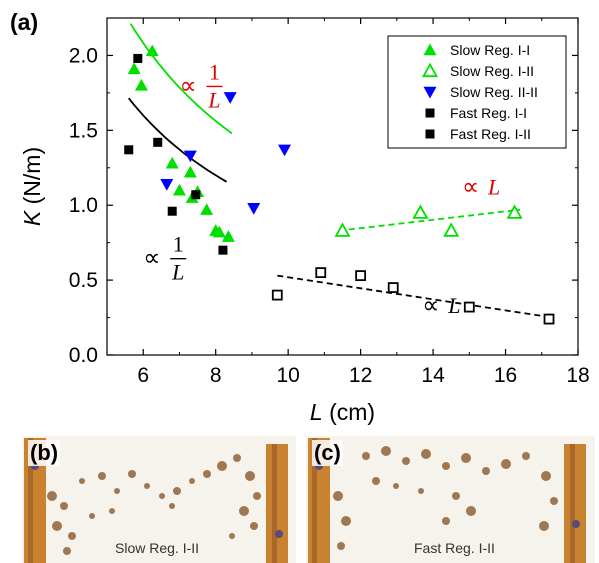  Describe the element at coordinates (24, 22) in the screenshot. I see `panel-a-label: (a)` at that location.